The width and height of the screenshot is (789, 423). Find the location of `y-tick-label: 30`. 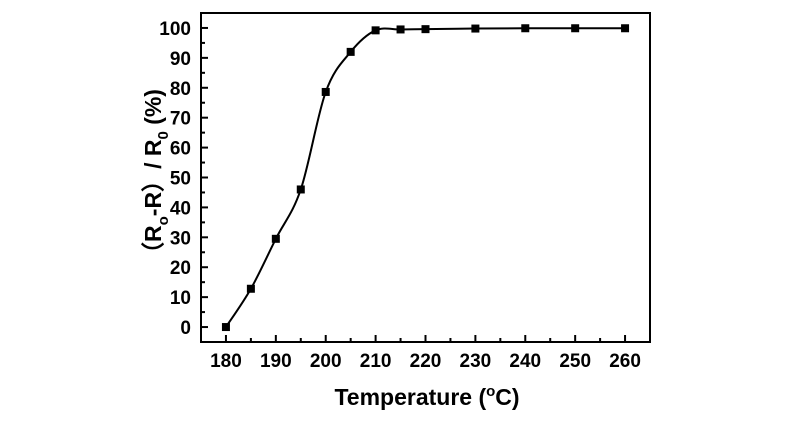

y-tick-label: 30 is located at coordinates (180, 238).